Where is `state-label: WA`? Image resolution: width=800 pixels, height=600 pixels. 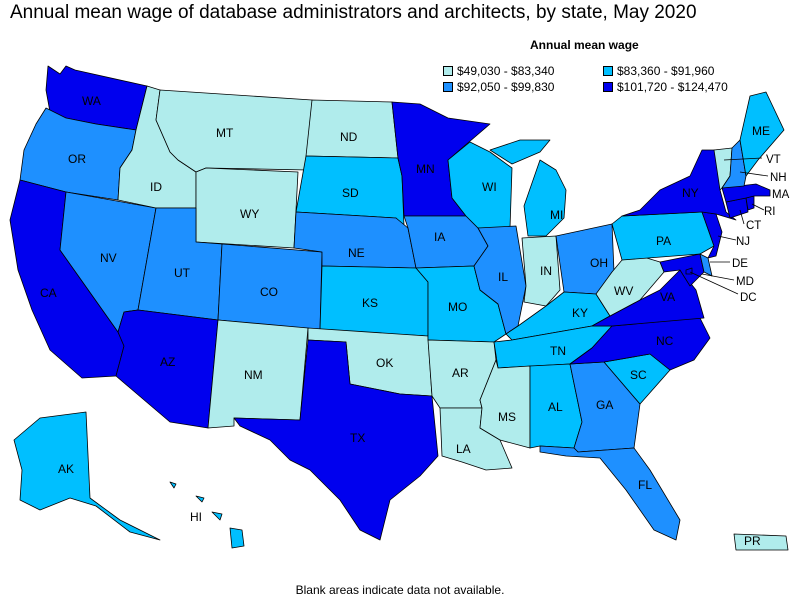 state-label: WA is located at coordinates (91, 101).